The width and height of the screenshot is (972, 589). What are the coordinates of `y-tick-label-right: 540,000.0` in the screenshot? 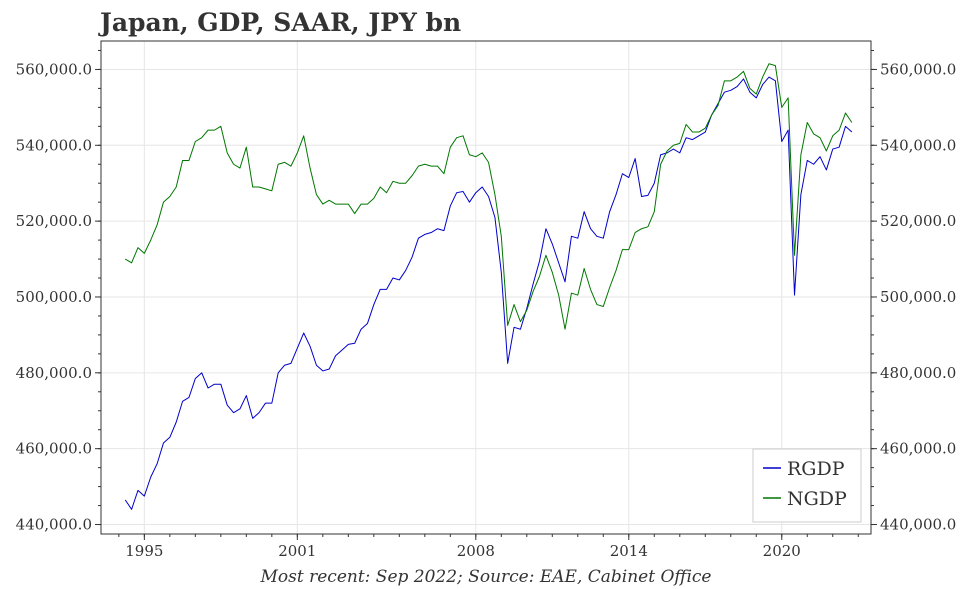 It's located at (918, 145).